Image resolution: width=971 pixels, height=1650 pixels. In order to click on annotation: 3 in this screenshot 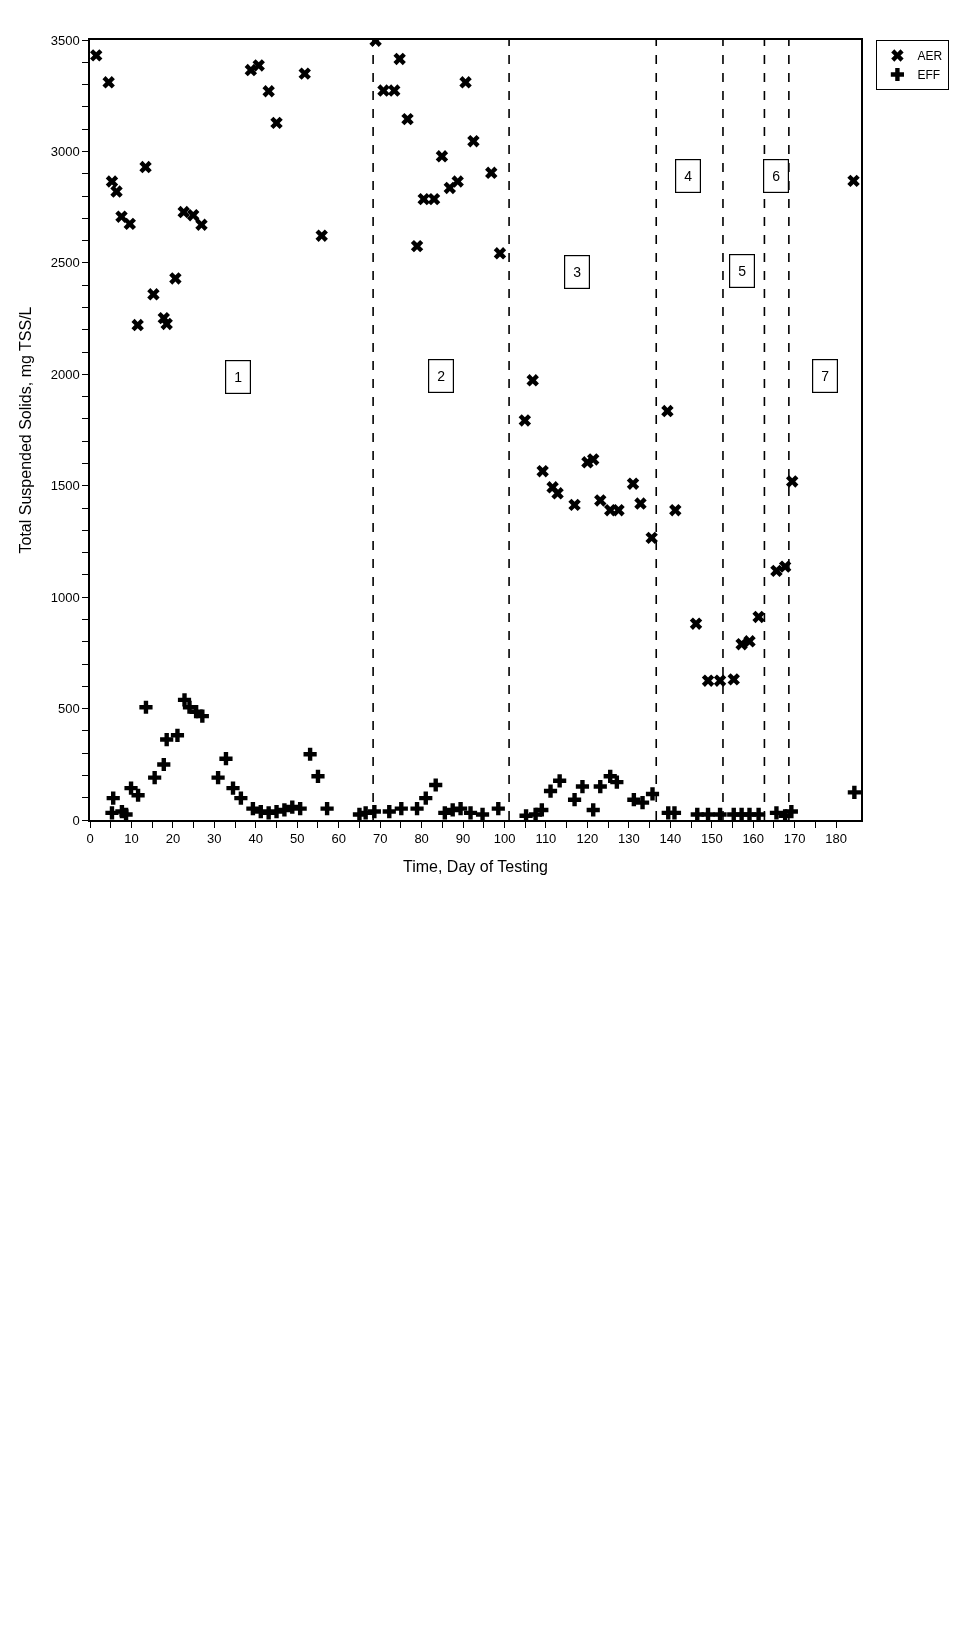, I will do `click(577, 272)`.